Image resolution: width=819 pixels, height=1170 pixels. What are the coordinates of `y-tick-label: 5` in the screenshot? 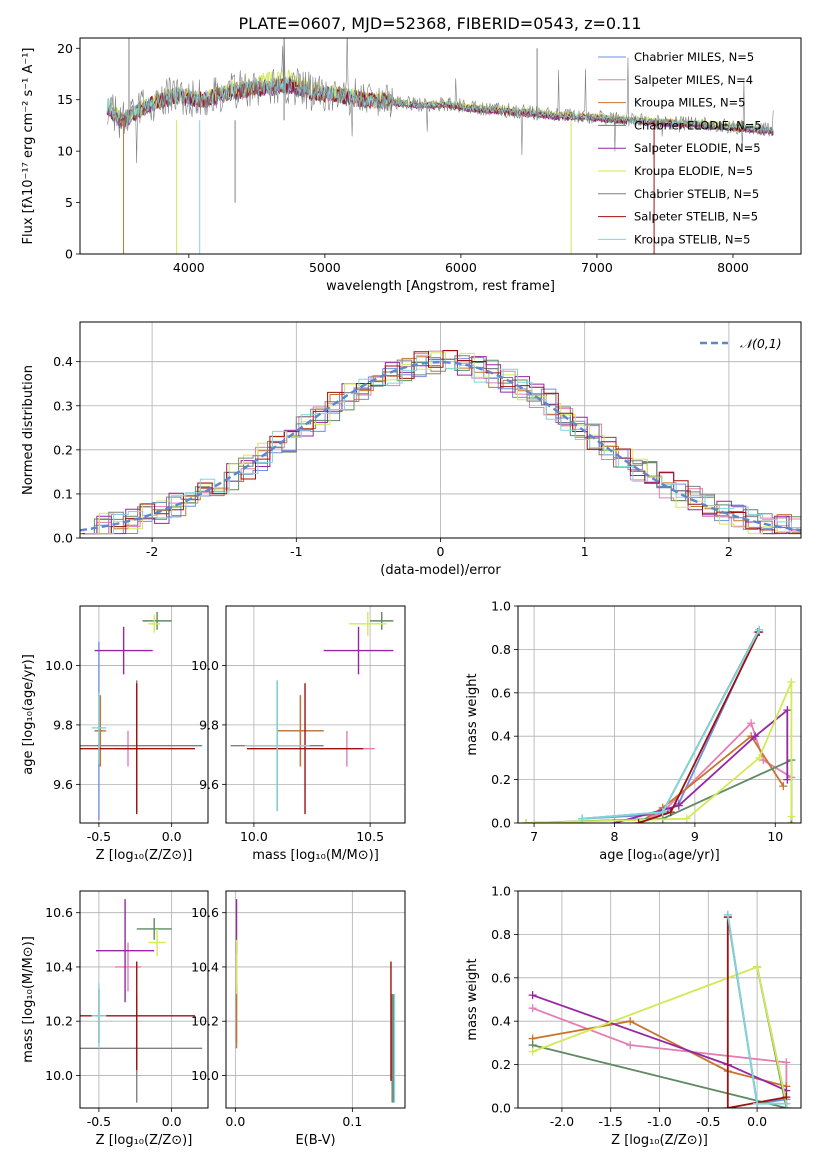 It's located at (69, 202).